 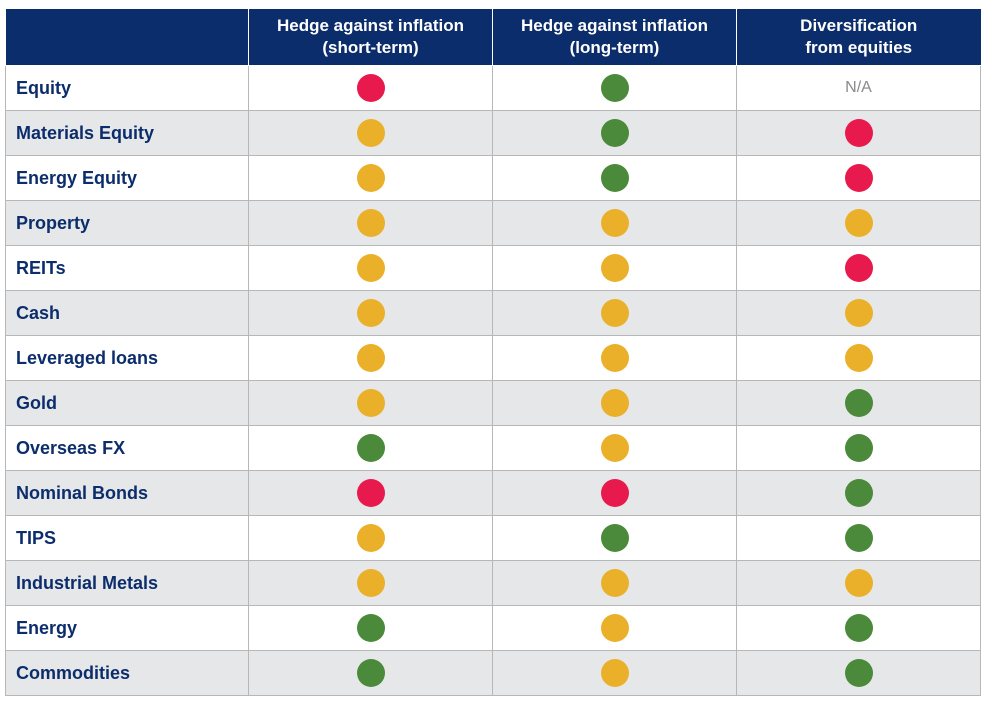 I want to click on table-row: TIPS, so click(x=493, y=538).